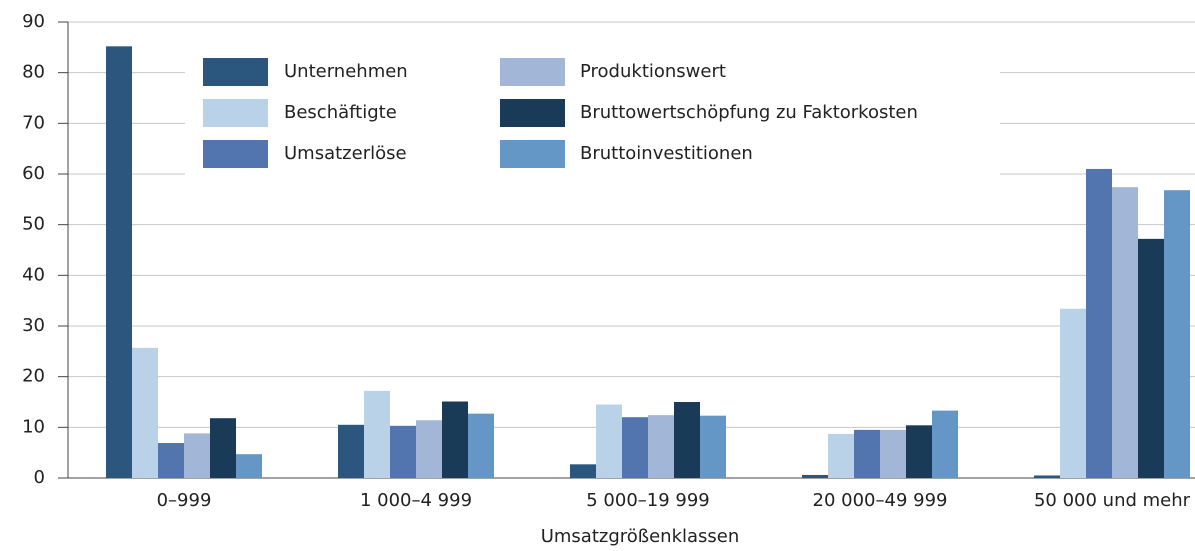  What do you see at coordinates (416, 500) in the screenshot?
I see `x-tick-label: 1 000–4 999` at bounding box center [416, 500].